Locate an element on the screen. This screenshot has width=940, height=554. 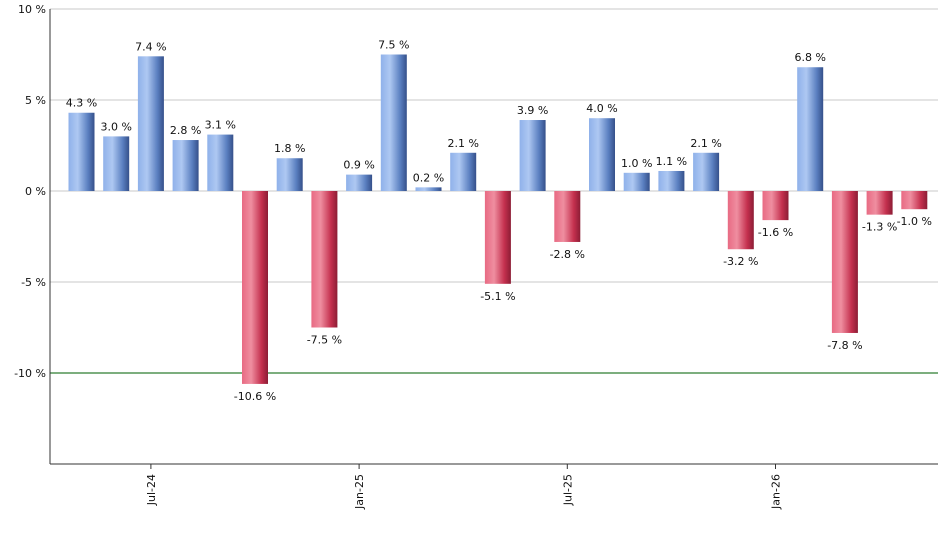
data-label: 6.8 % is located at coordinates (809, 57).